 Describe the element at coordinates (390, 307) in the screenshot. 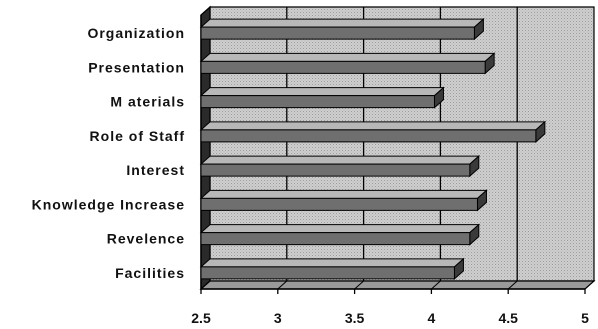

I see `value-axis: 2.5 3 3.5 4 4.5 5` at that location.